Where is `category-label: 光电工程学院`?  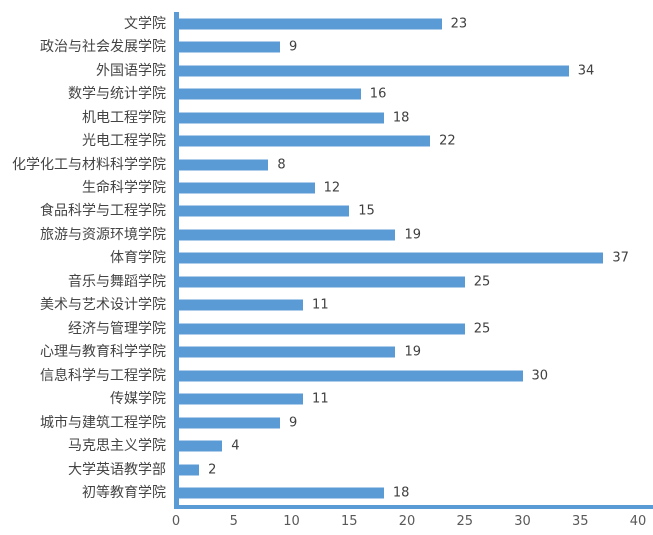 category-label: 光电工程学院 is located at coordinates (124, 141).